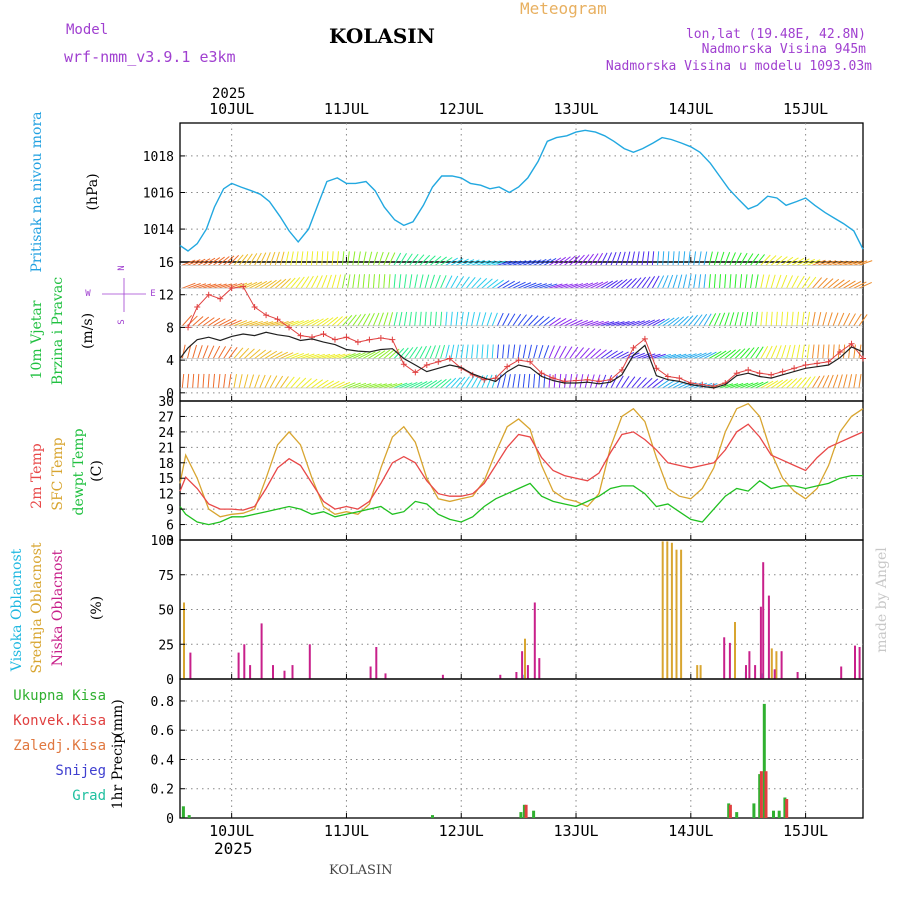  Describe the element at coordinates (525, 336) in the screenshot. I see `gust-line` at that location.